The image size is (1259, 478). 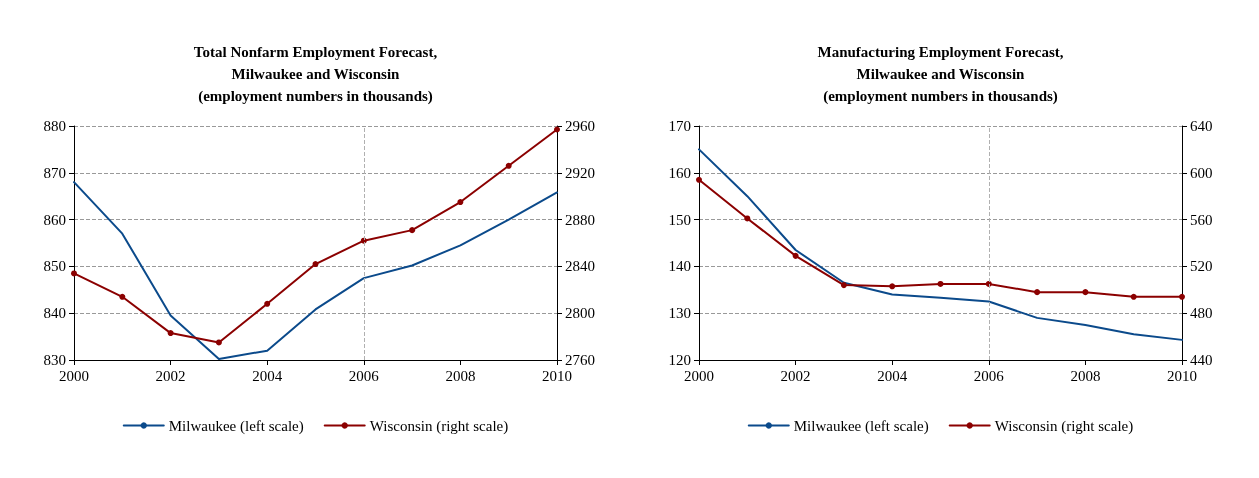 I want to click on y-tick-label: 850, so click(x=54, y=266).